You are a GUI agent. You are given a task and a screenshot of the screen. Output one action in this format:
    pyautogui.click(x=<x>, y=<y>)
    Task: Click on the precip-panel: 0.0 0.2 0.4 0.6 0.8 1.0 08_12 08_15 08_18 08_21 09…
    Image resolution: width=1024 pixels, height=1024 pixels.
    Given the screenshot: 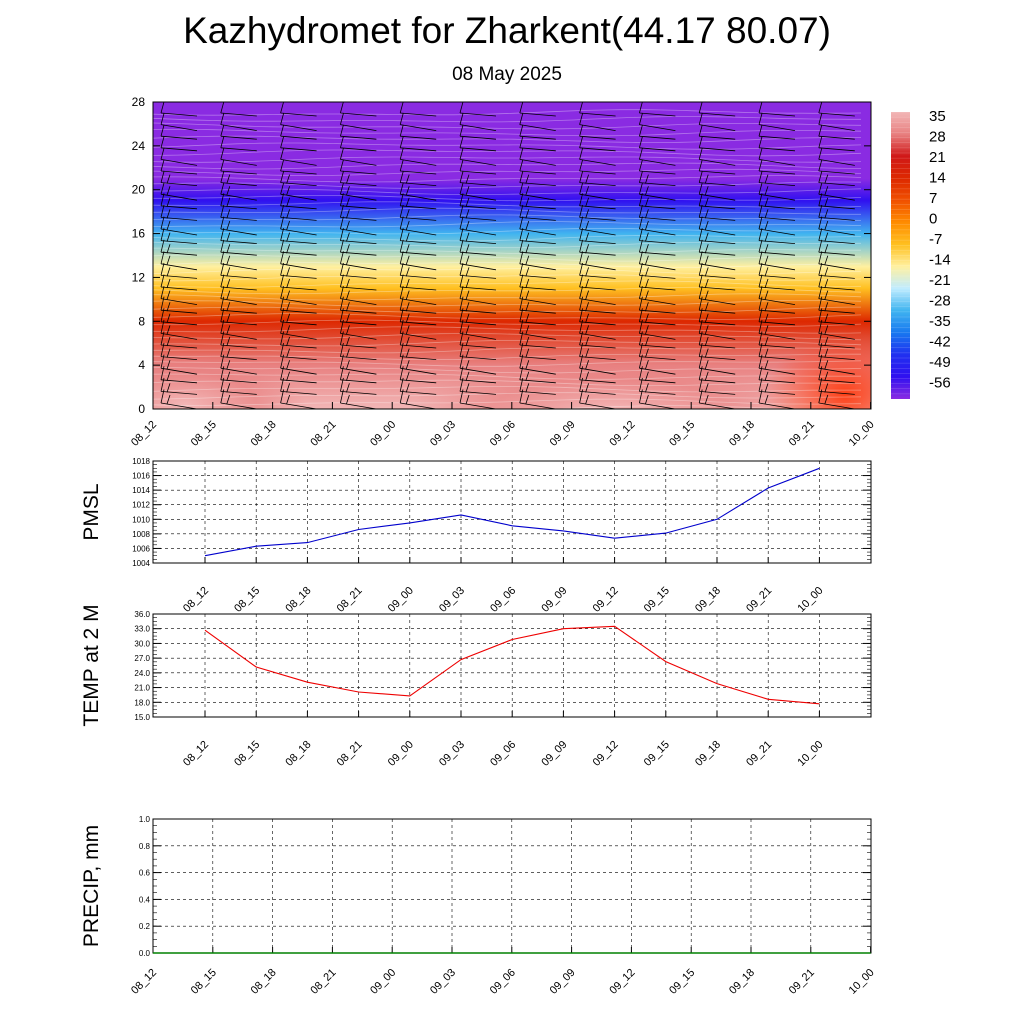 What is the action you would take?
    pyautogui.click(x=478, y=906)
    